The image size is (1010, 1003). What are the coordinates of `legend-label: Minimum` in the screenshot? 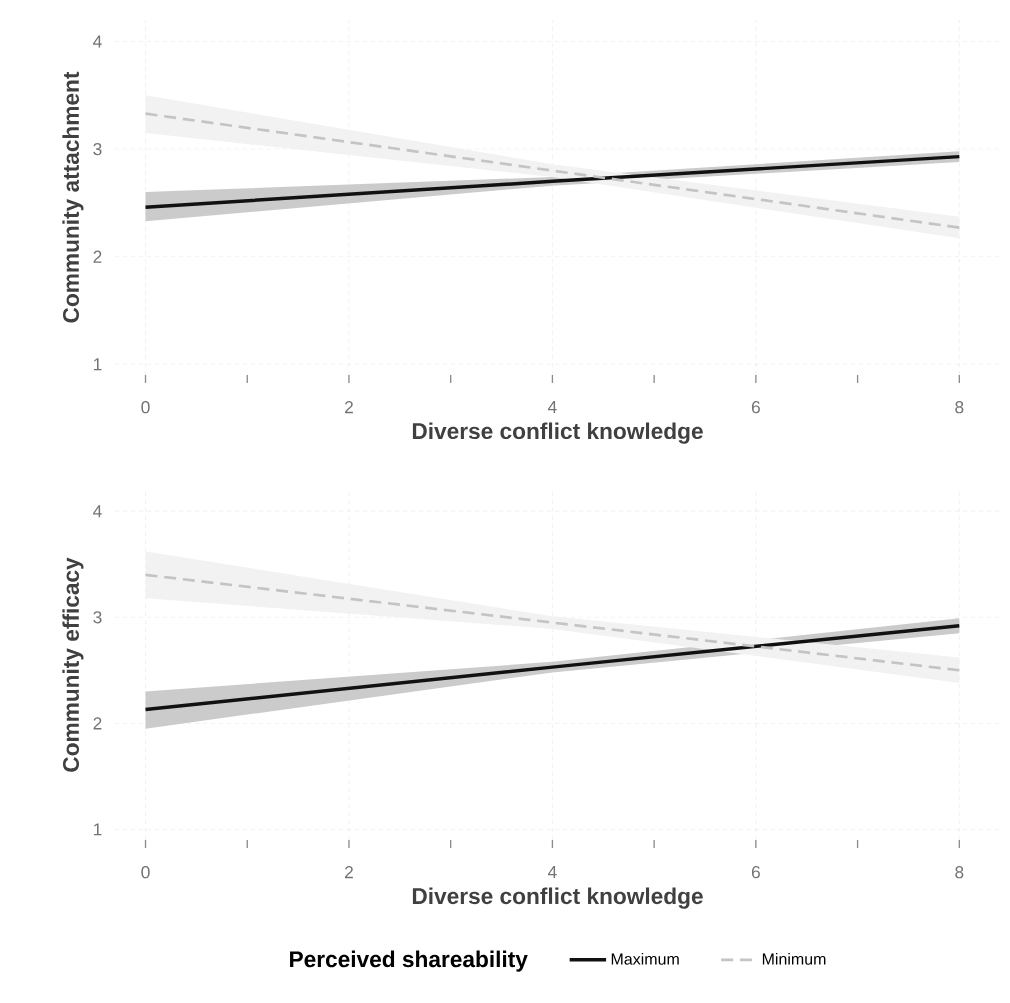 It's located at (794, 959).